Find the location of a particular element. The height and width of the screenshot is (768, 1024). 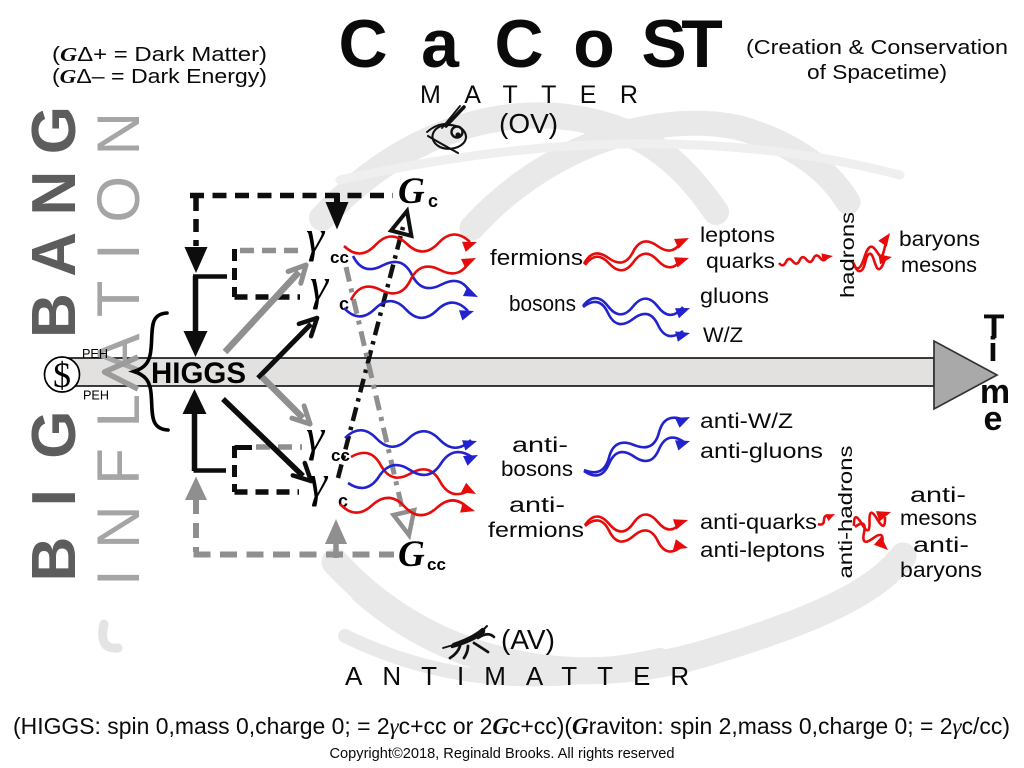

svg-text: (OV) is located at coordinates (528, 123).